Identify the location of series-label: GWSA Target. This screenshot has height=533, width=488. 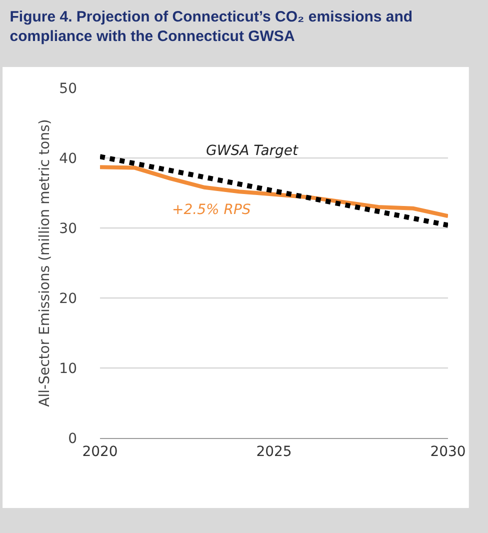
(252, 151).